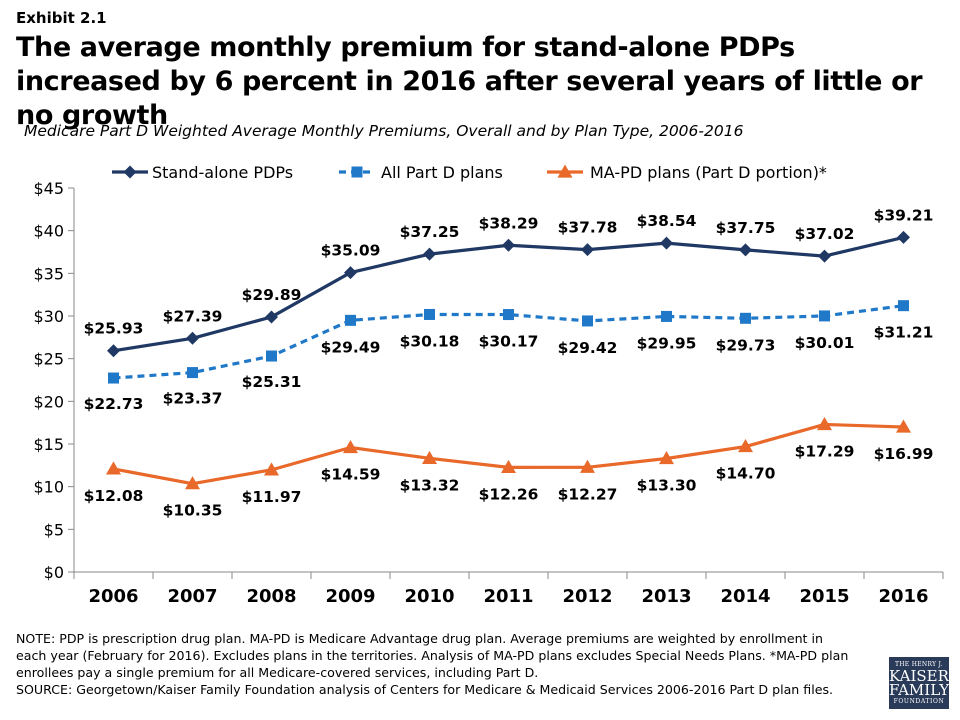 This screenshot has height=720, width=960. I want to click on y-tick-label: $35, so click(48, 273).